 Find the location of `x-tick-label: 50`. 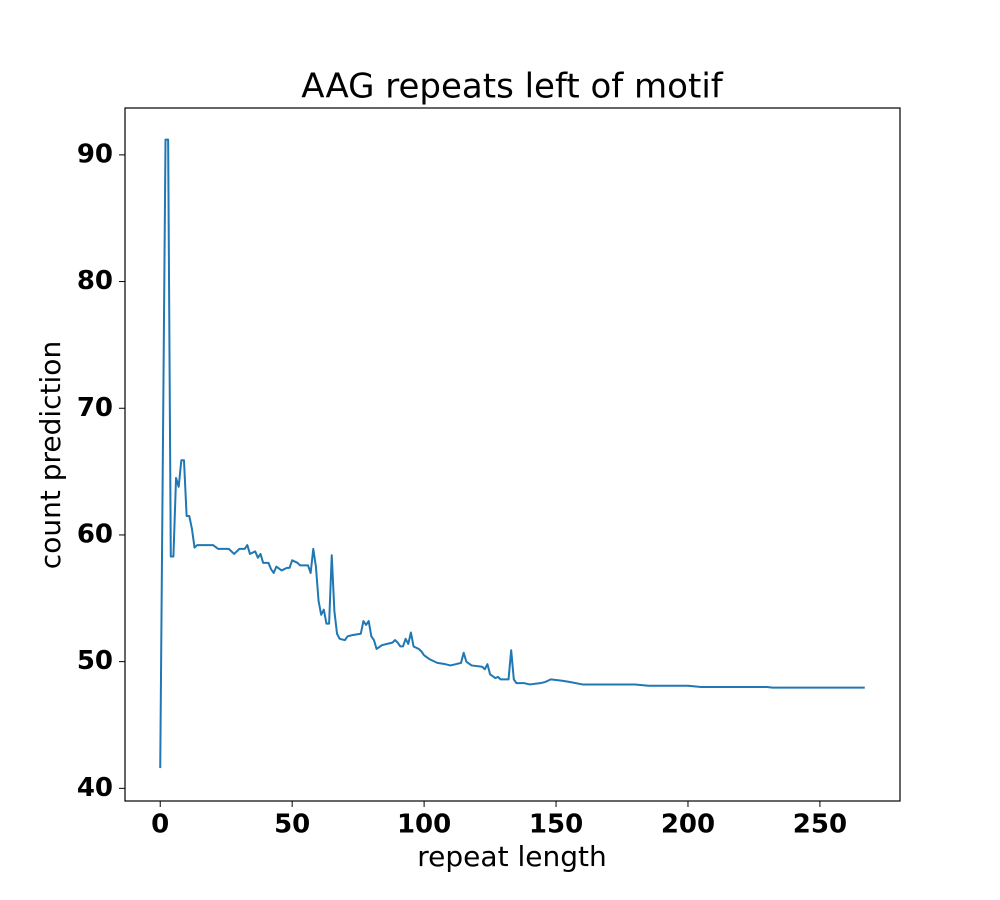

x-tick-label: 50 is located at coordinates (292, 825).